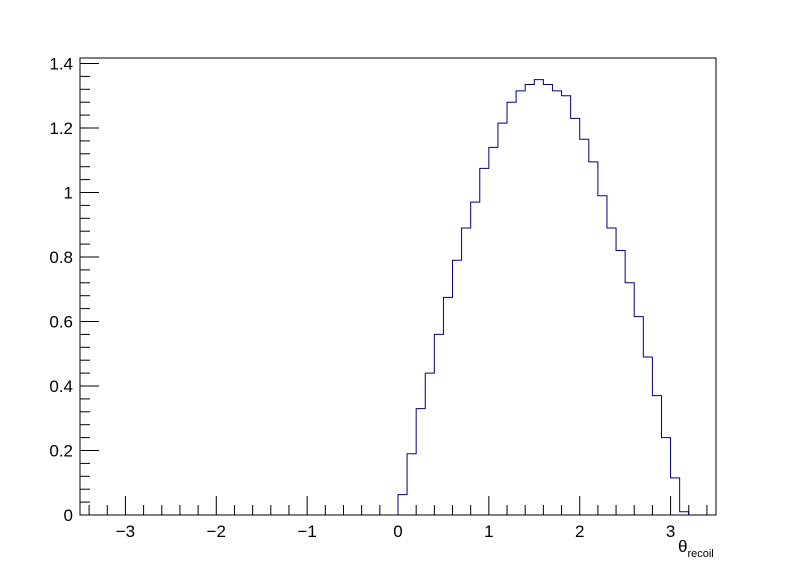  I want to click on x-tick-label: −2, so click(216, 531).